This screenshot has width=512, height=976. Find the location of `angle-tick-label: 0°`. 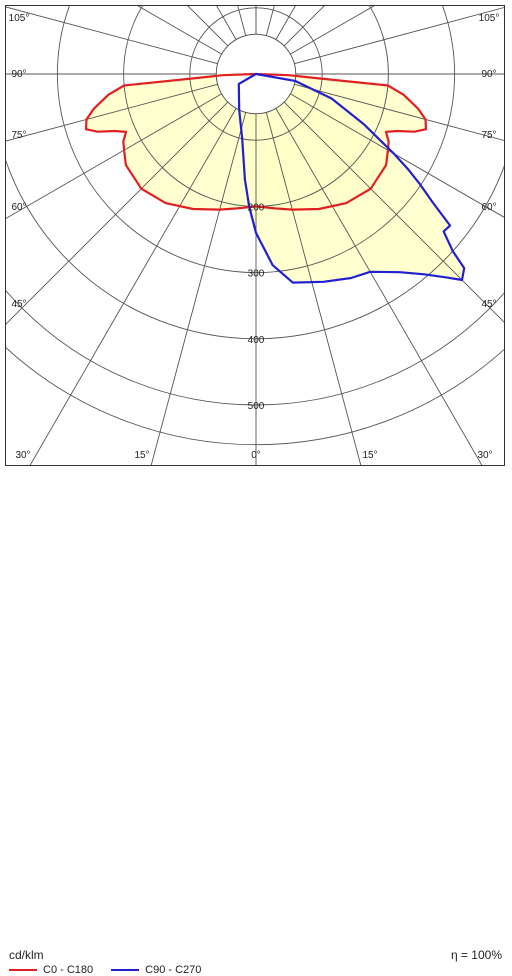

angle-tick-label: 0° is located at coordinates (256, 455).